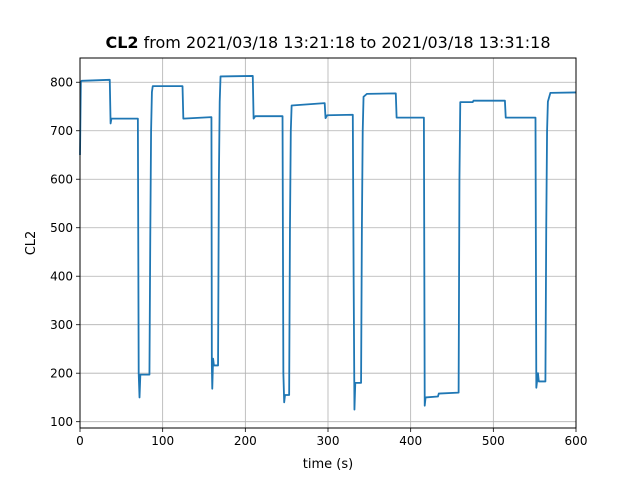 Image resolution: width=640 pixels, height=484 pixels. I want to click on x-tick-label: 400, so click(410, 441).